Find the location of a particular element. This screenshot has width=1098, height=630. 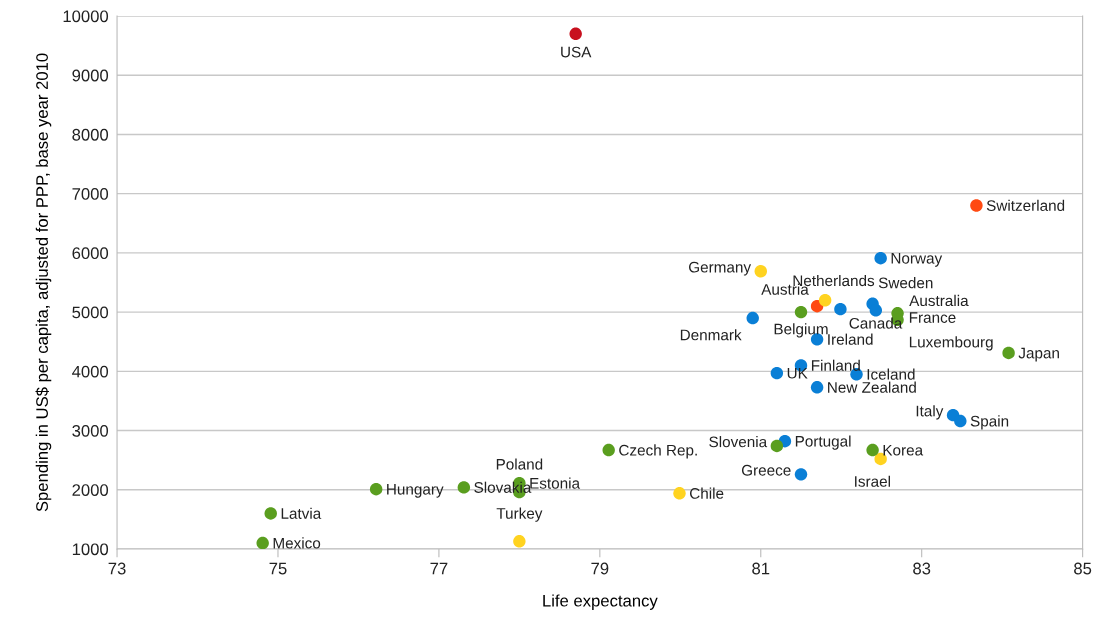

annotation: Japan is located at coordinates (1038, 354).